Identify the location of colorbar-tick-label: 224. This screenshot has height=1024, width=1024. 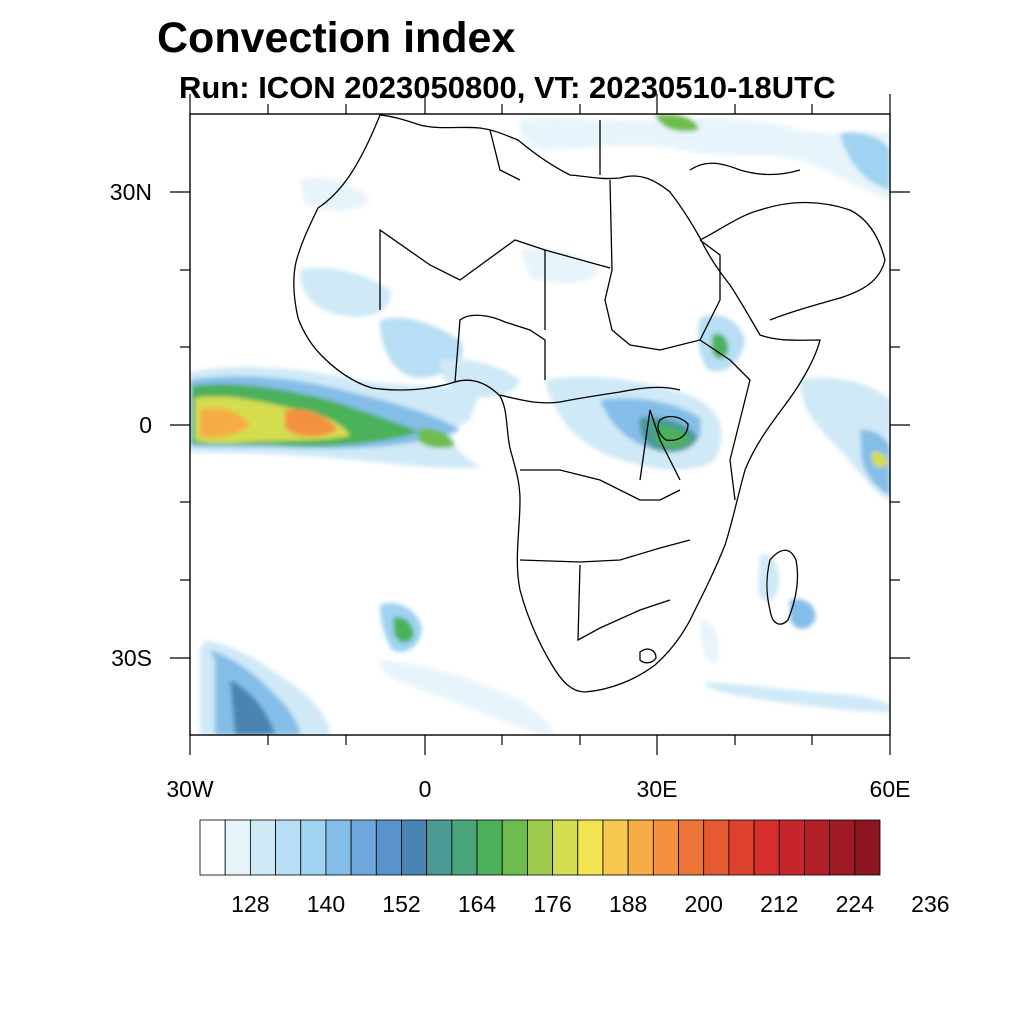
(855, 904).